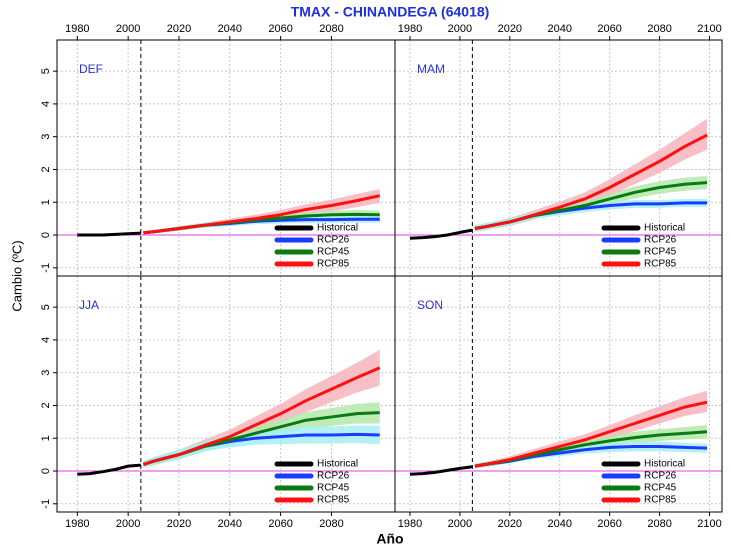 The width and height of the screenshot is (731, 548). What do you see at coordinates (431, 69) in the screenshot?
I see `panel-label: MAM` at bounding box center [431, 69].